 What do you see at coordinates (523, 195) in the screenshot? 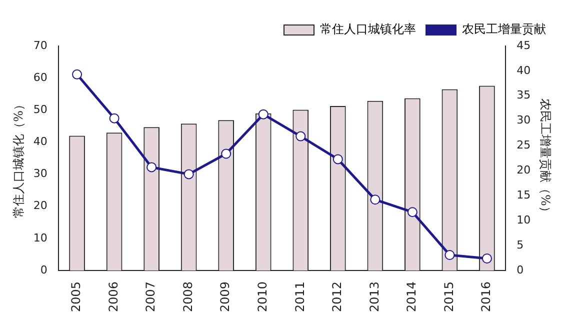
I see `y2-tick-label: 15` at bounding box center [523, 195].